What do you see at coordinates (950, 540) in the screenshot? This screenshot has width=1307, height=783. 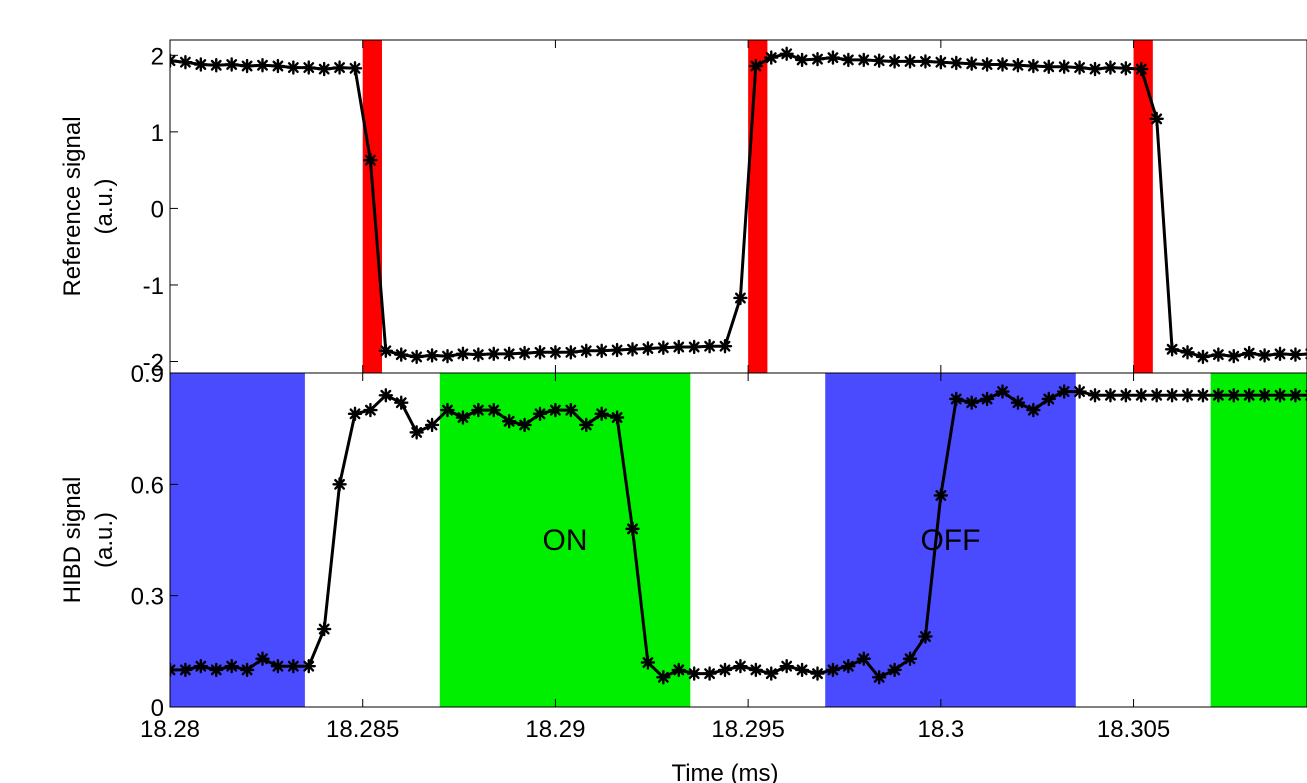 I see `region-label-off: OFF` at bounding box center [950, 540].